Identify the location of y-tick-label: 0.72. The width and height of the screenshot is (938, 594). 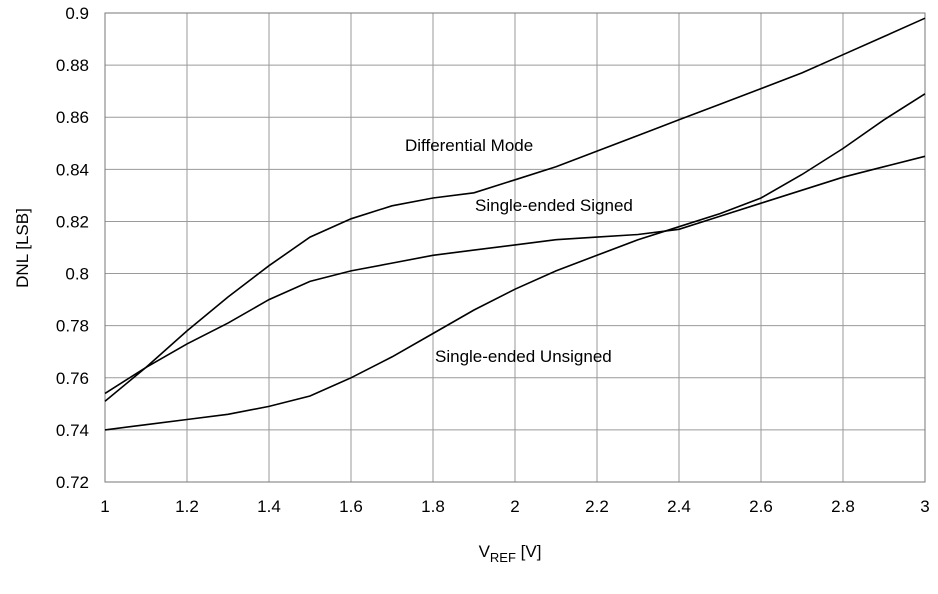
(72, 482).